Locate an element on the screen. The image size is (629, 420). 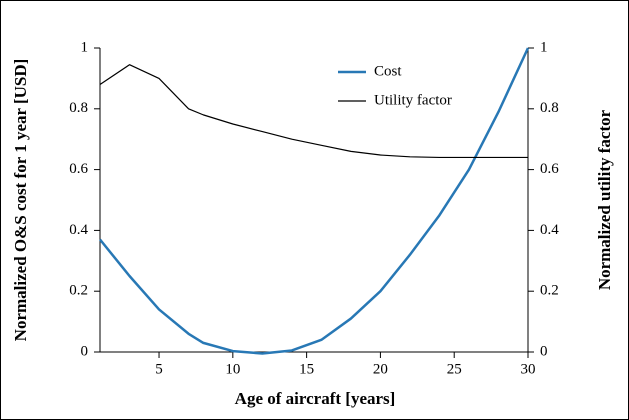
y2-axis-label: Normalized utility factor is located at coordinates (604, 199).